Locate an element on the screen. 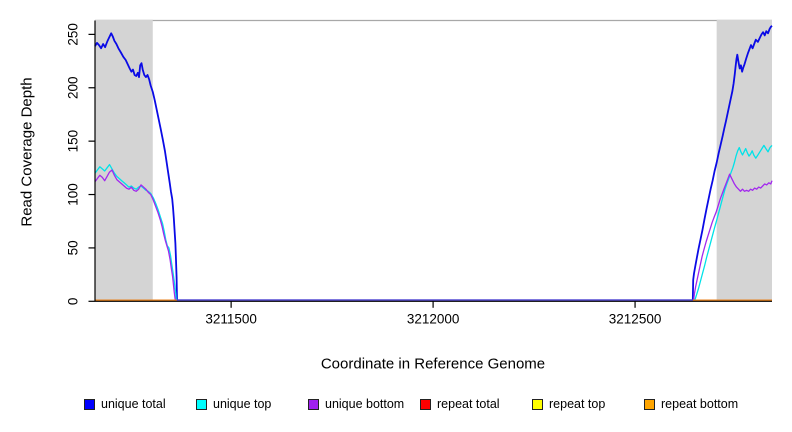  x-tick-label: 3212500 is located at coordinates (635, 318).